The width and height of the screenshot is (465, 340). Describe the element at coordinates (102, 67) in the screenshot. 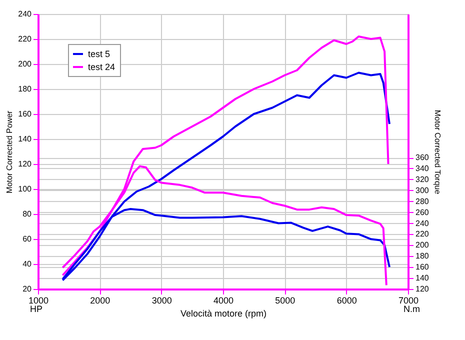

I see `legend-label: test 24` at that location.